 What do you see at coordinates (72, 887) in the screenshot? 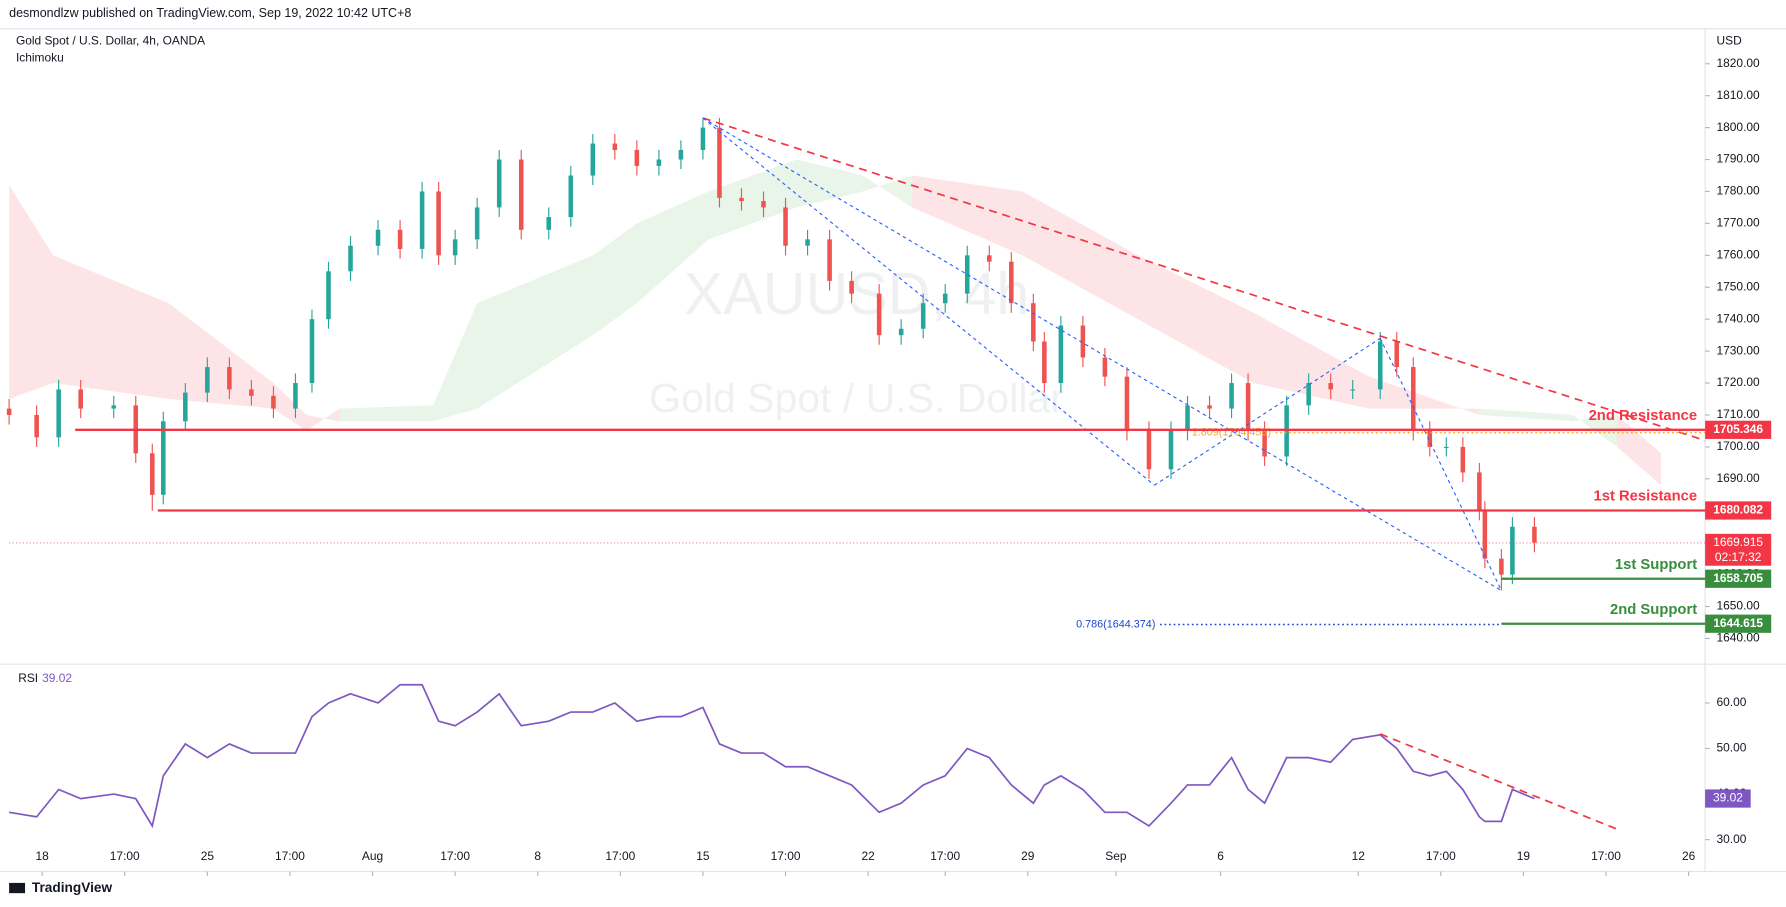
I see `brand: TradingView` at bounding box center [72, 887].